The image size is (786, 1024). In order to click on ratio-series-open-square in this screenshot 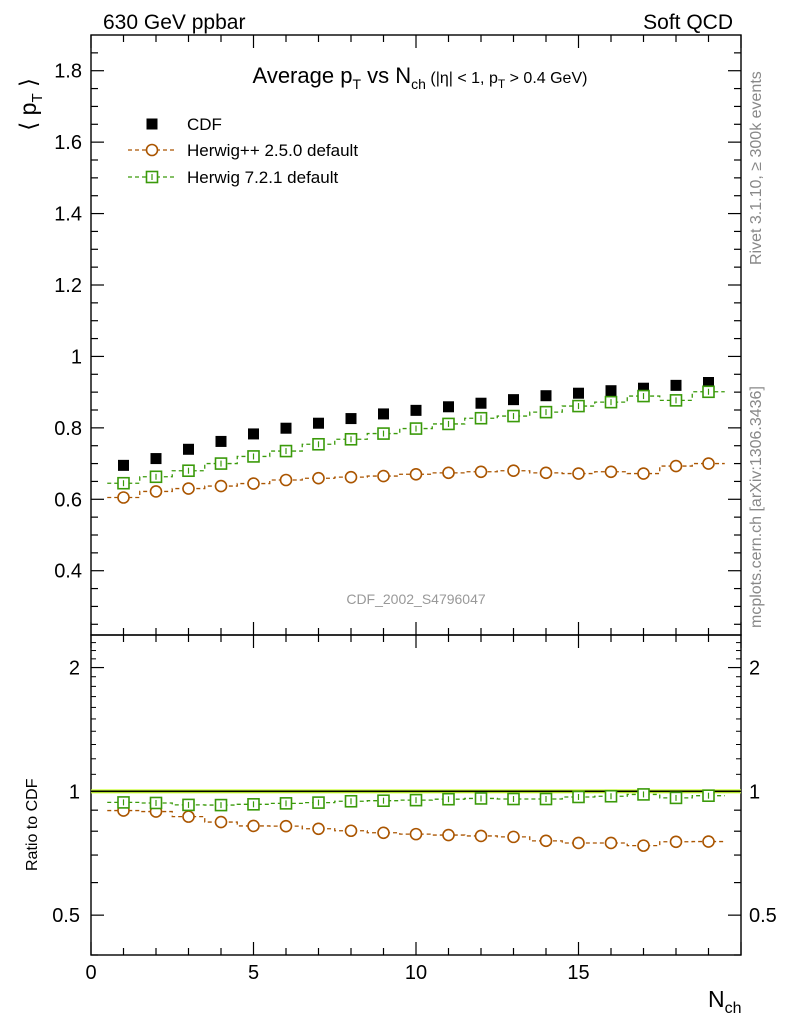, I will do `click(416, 800)`.